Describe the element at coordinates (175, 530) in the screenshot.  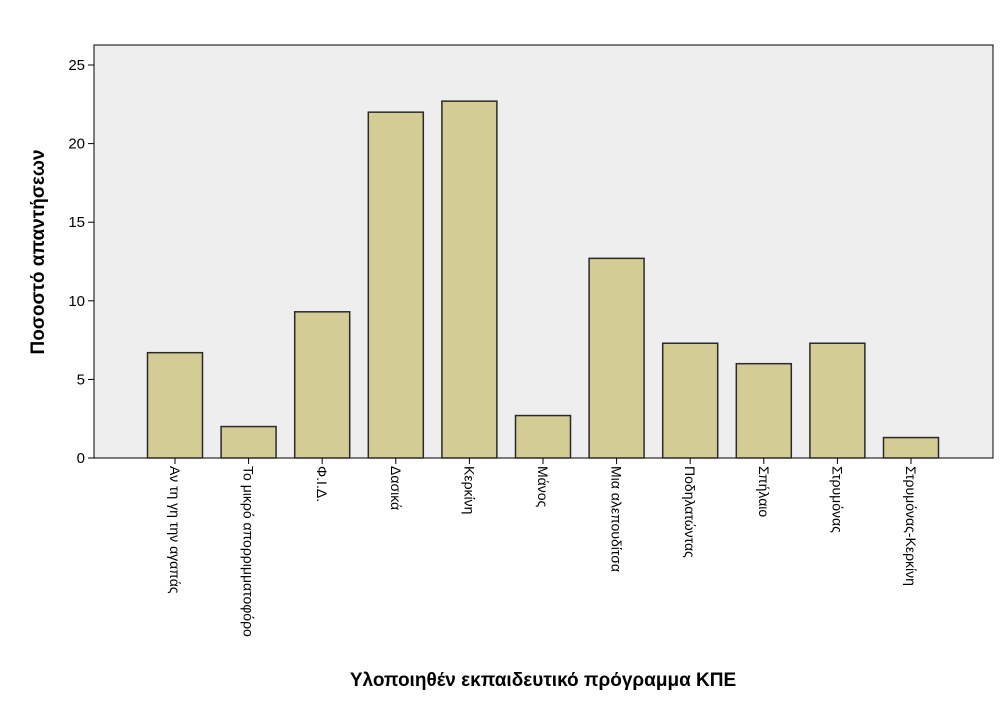
I see `x-tick-label: Αν τη γη την αγαπάς` at that location.